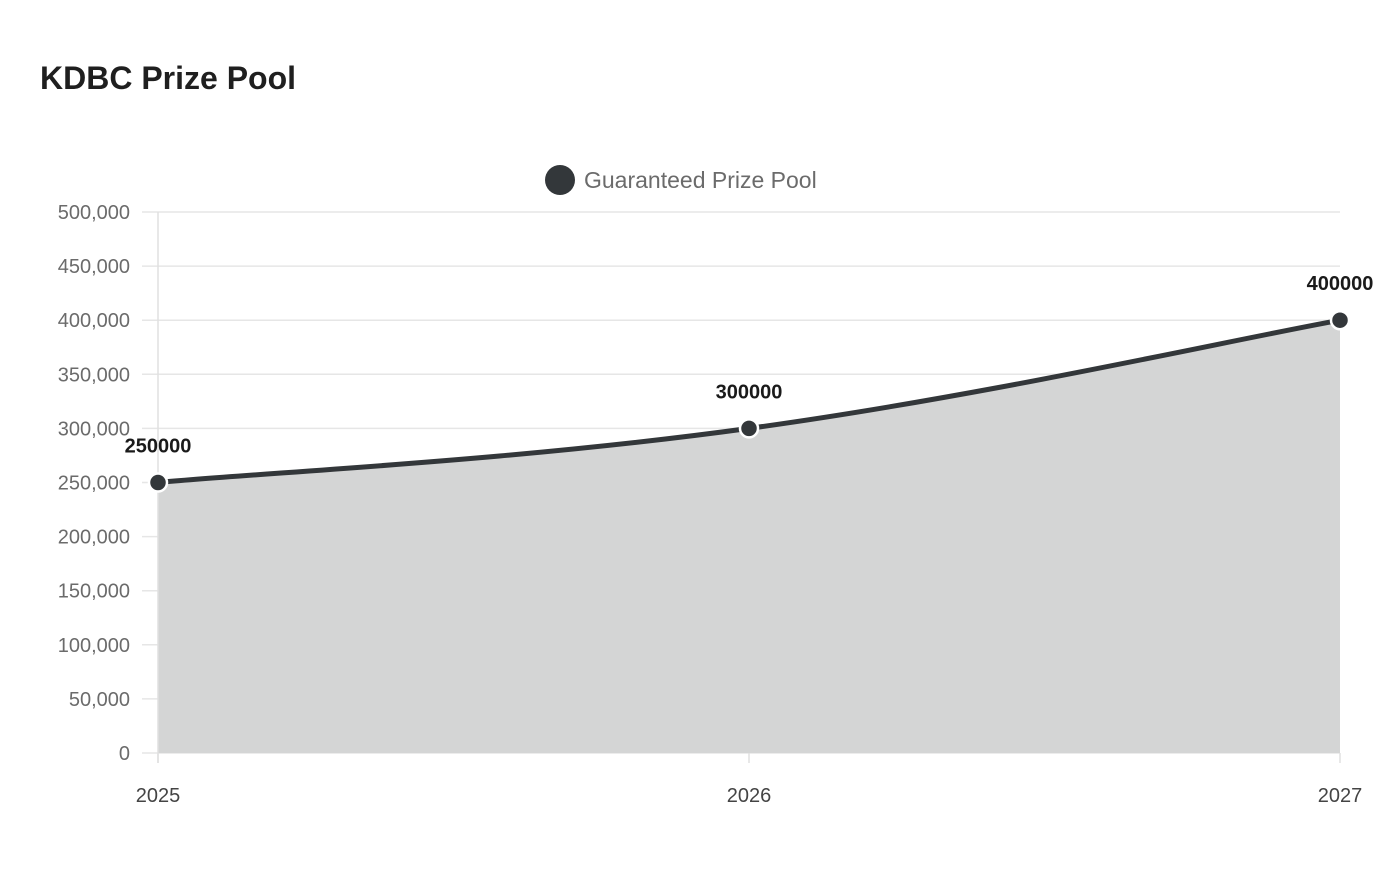 The width and height of the screenshot is (1400, 880). Describe the element at coordinates (1340, 284) in the screenshot. I see `data-label: 400000` at that location.